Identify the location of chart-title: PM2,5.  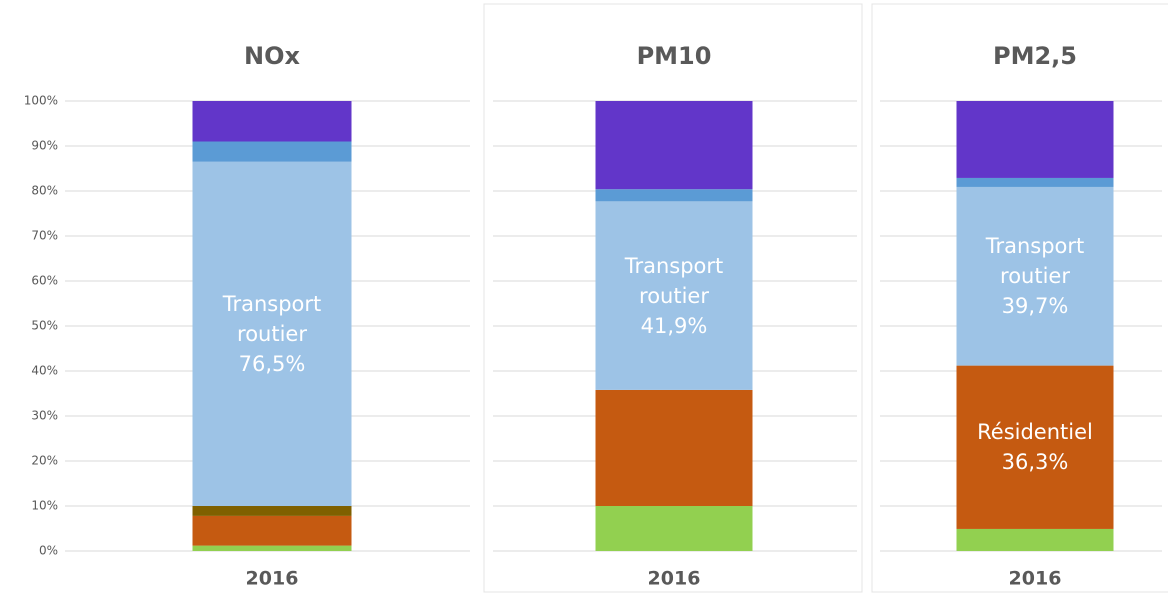
(1035, 56).